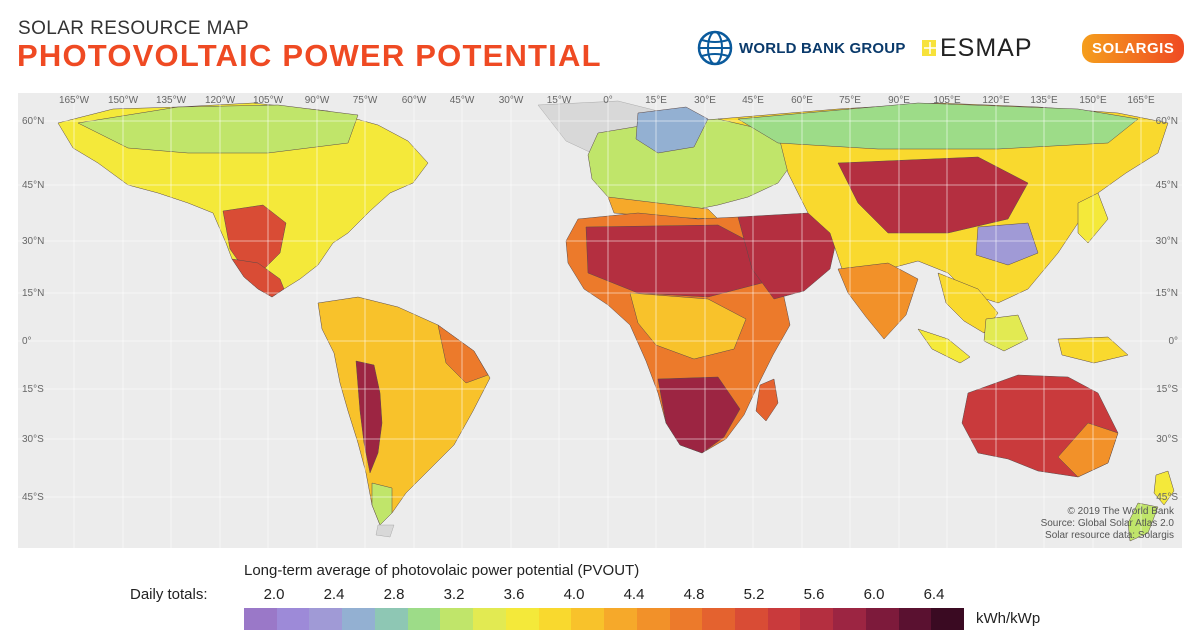  Describe the element at coordinates (814, 594) in the screenshot. I see `legend-tick-label: 5.6` at that location.